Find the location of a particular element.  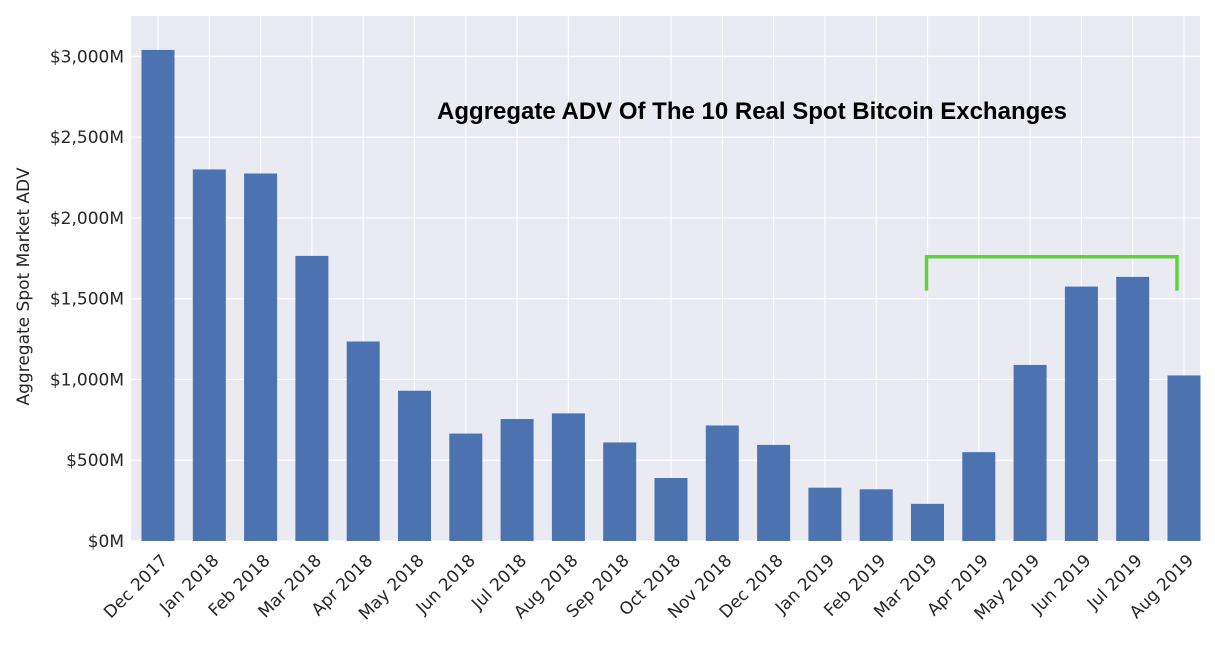

bar-jan-2018 is located at coordinates (209, 355).